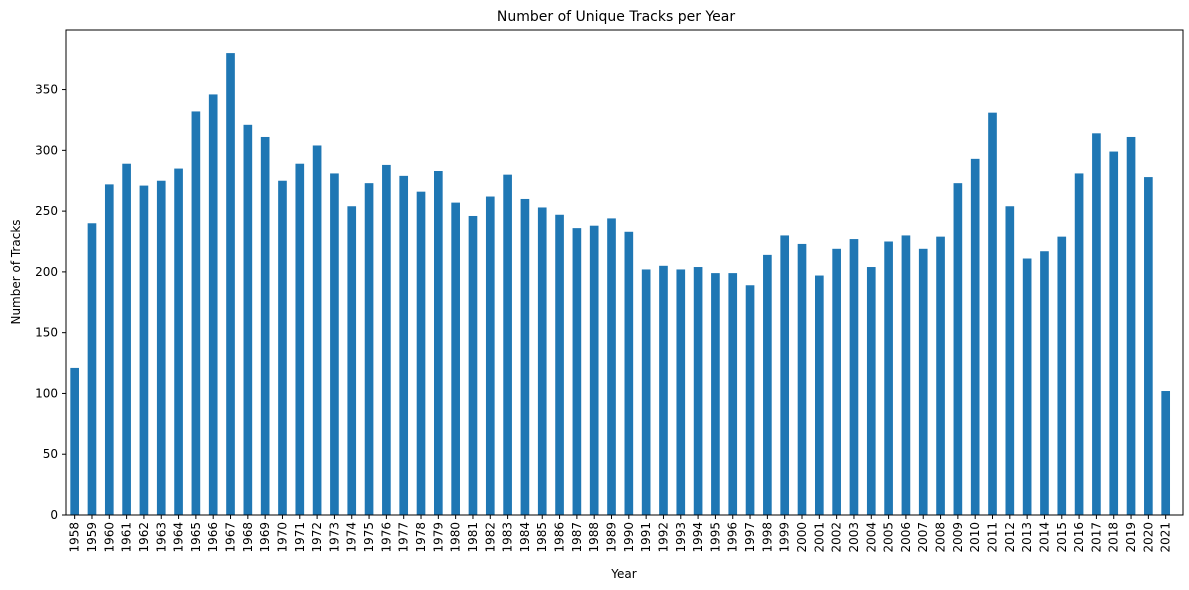 The image size is (1189, 590). What do you see at coordinates (46, 333) in the screenshot?
I see `y-tick-label: 150` at bounding box center [46, 333].